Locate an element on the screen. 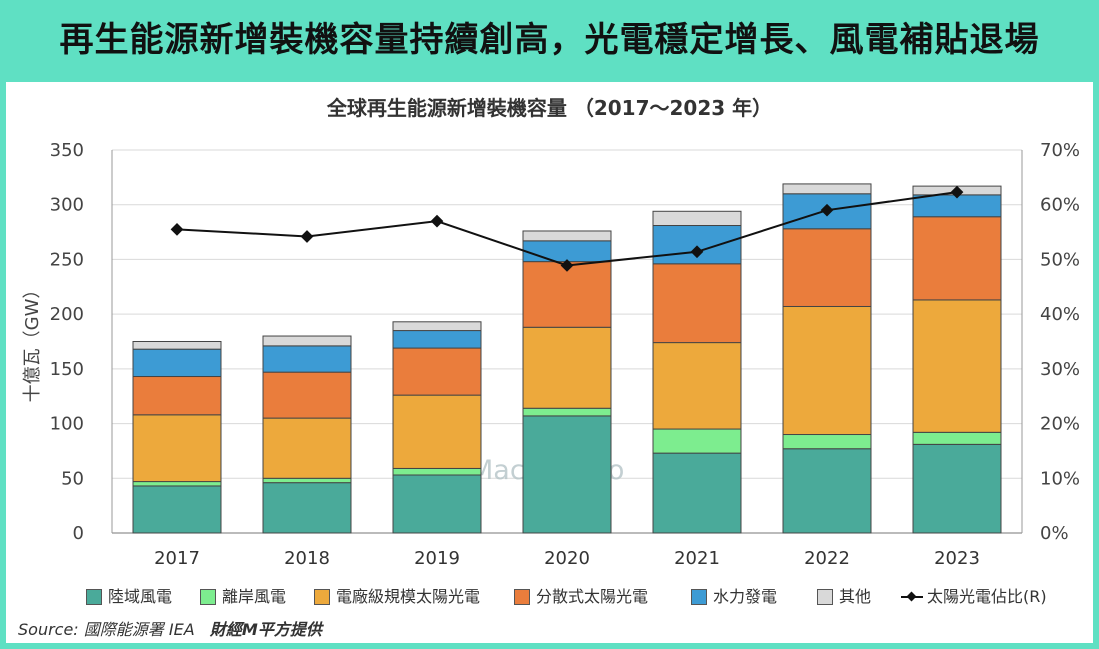 The image size is (1099, 649). source-note: Source: 國際能源署 IEA 財經M平方提供 is located at coordinates (170, 628).